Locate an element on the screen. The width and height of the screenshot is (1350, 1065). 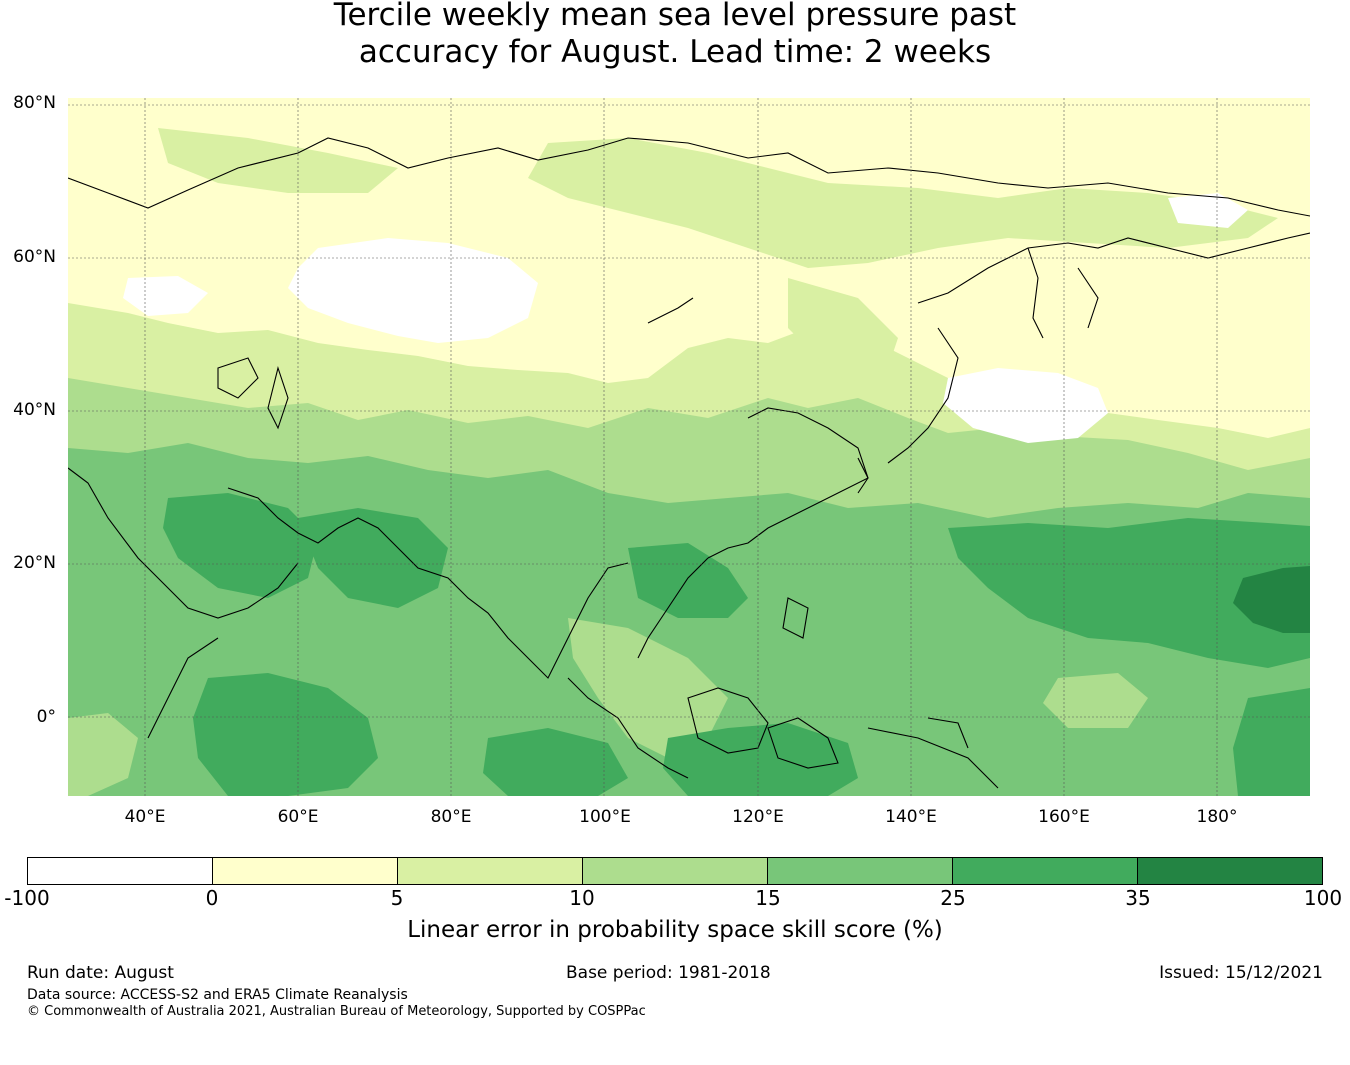
colorbar-tick: 5 is located at coordinates (397, 898).